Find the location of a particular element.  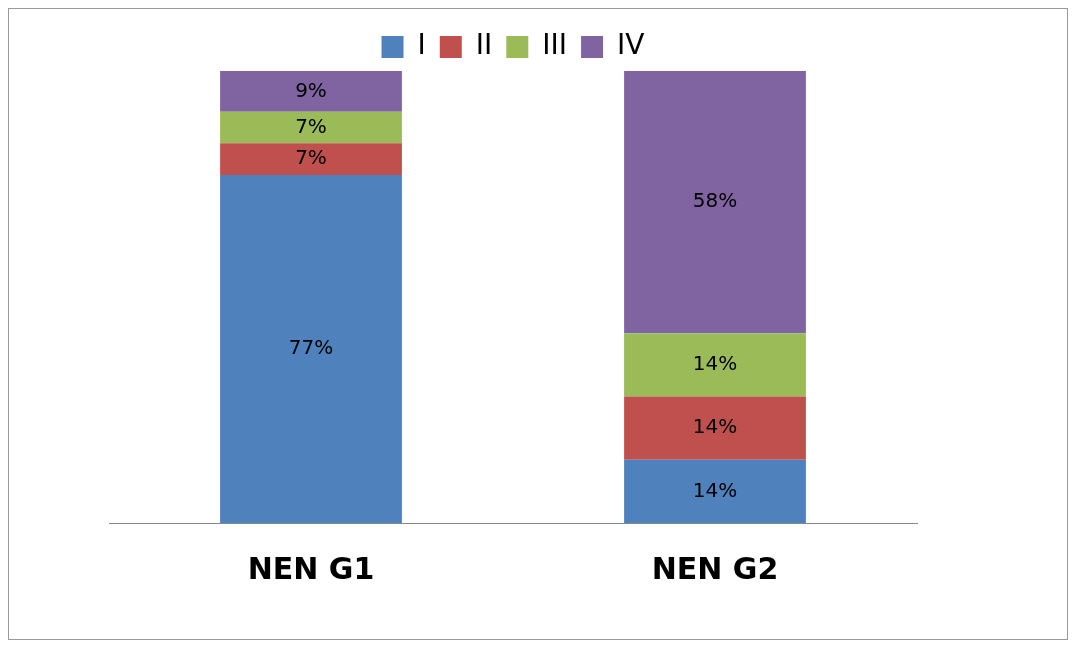

legend-label: II is located at coordinates (484, 45).